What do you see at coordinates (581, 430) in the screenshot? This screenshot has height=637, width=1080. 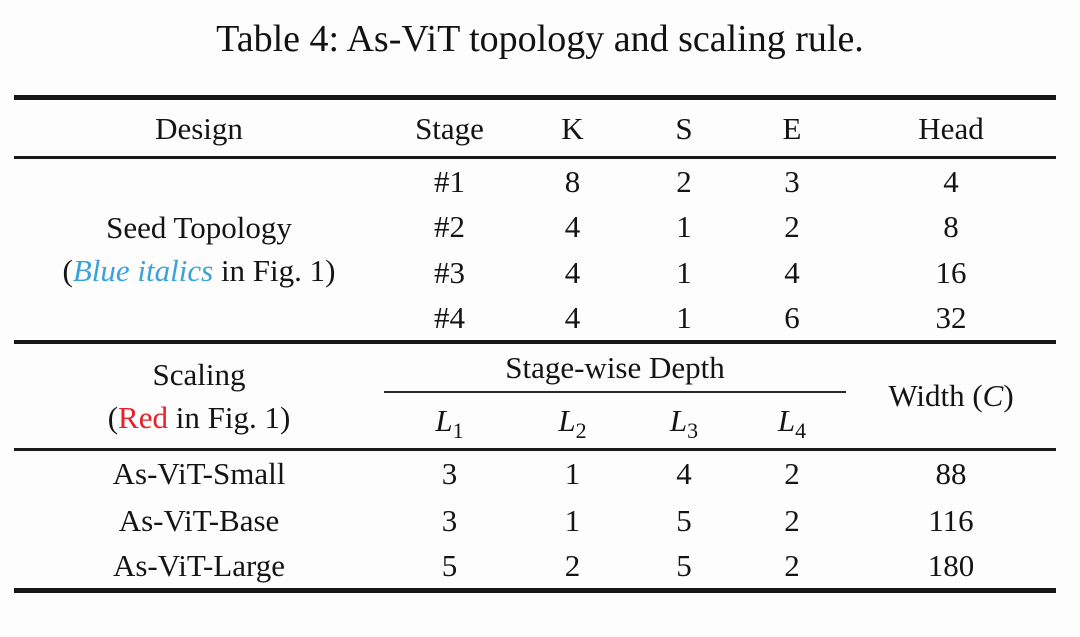 I see `l2-sub: 2` at bounding box center [581, 430].